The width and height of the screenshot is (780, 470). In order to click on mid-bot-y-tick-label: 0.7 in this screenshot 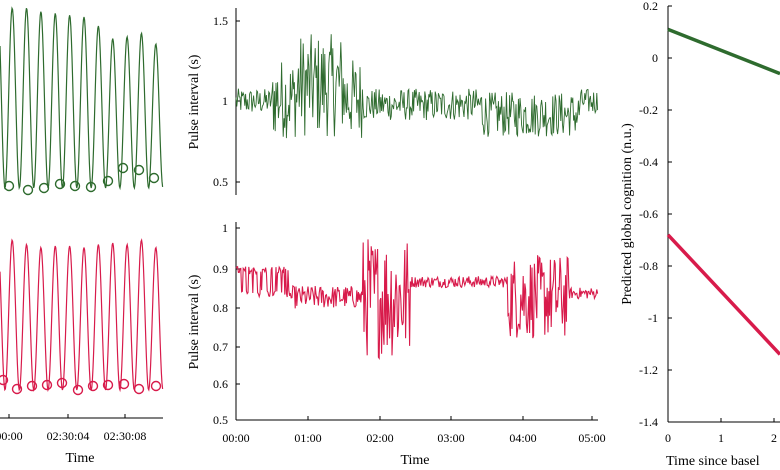, I will do `click(220, 347)`.